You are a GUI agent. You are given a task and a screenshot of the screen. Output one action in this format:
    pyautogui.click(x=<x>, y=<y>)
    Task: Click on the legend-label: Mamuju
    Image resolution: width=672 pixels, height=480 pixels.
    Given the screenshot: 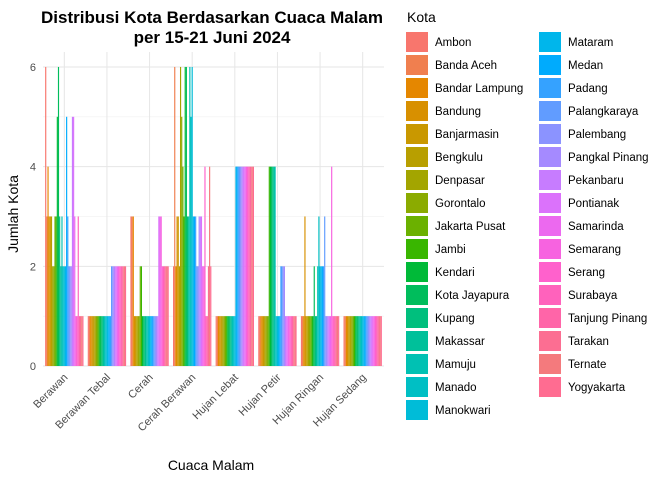 What is the action you would take?
    pyautogui.click(x=455, y=365)
    